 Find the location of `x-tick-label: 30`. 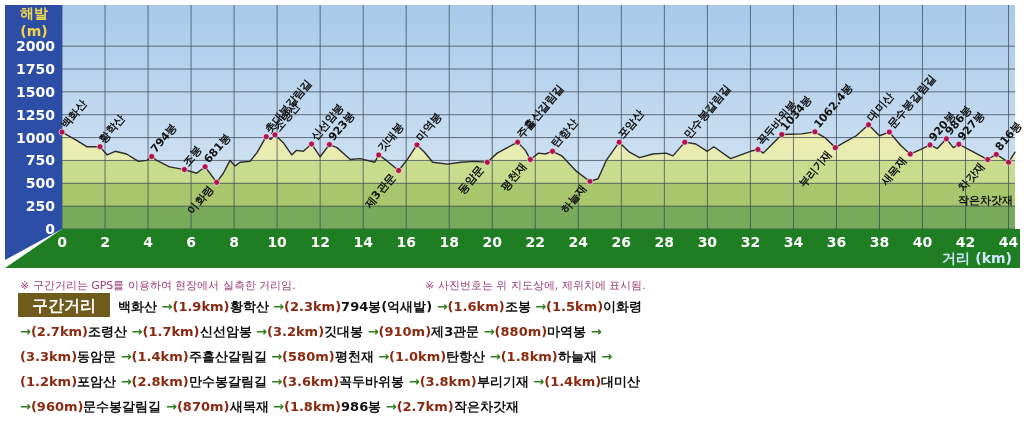

x-tick-label: 30 is located at coordinates (707, 242).